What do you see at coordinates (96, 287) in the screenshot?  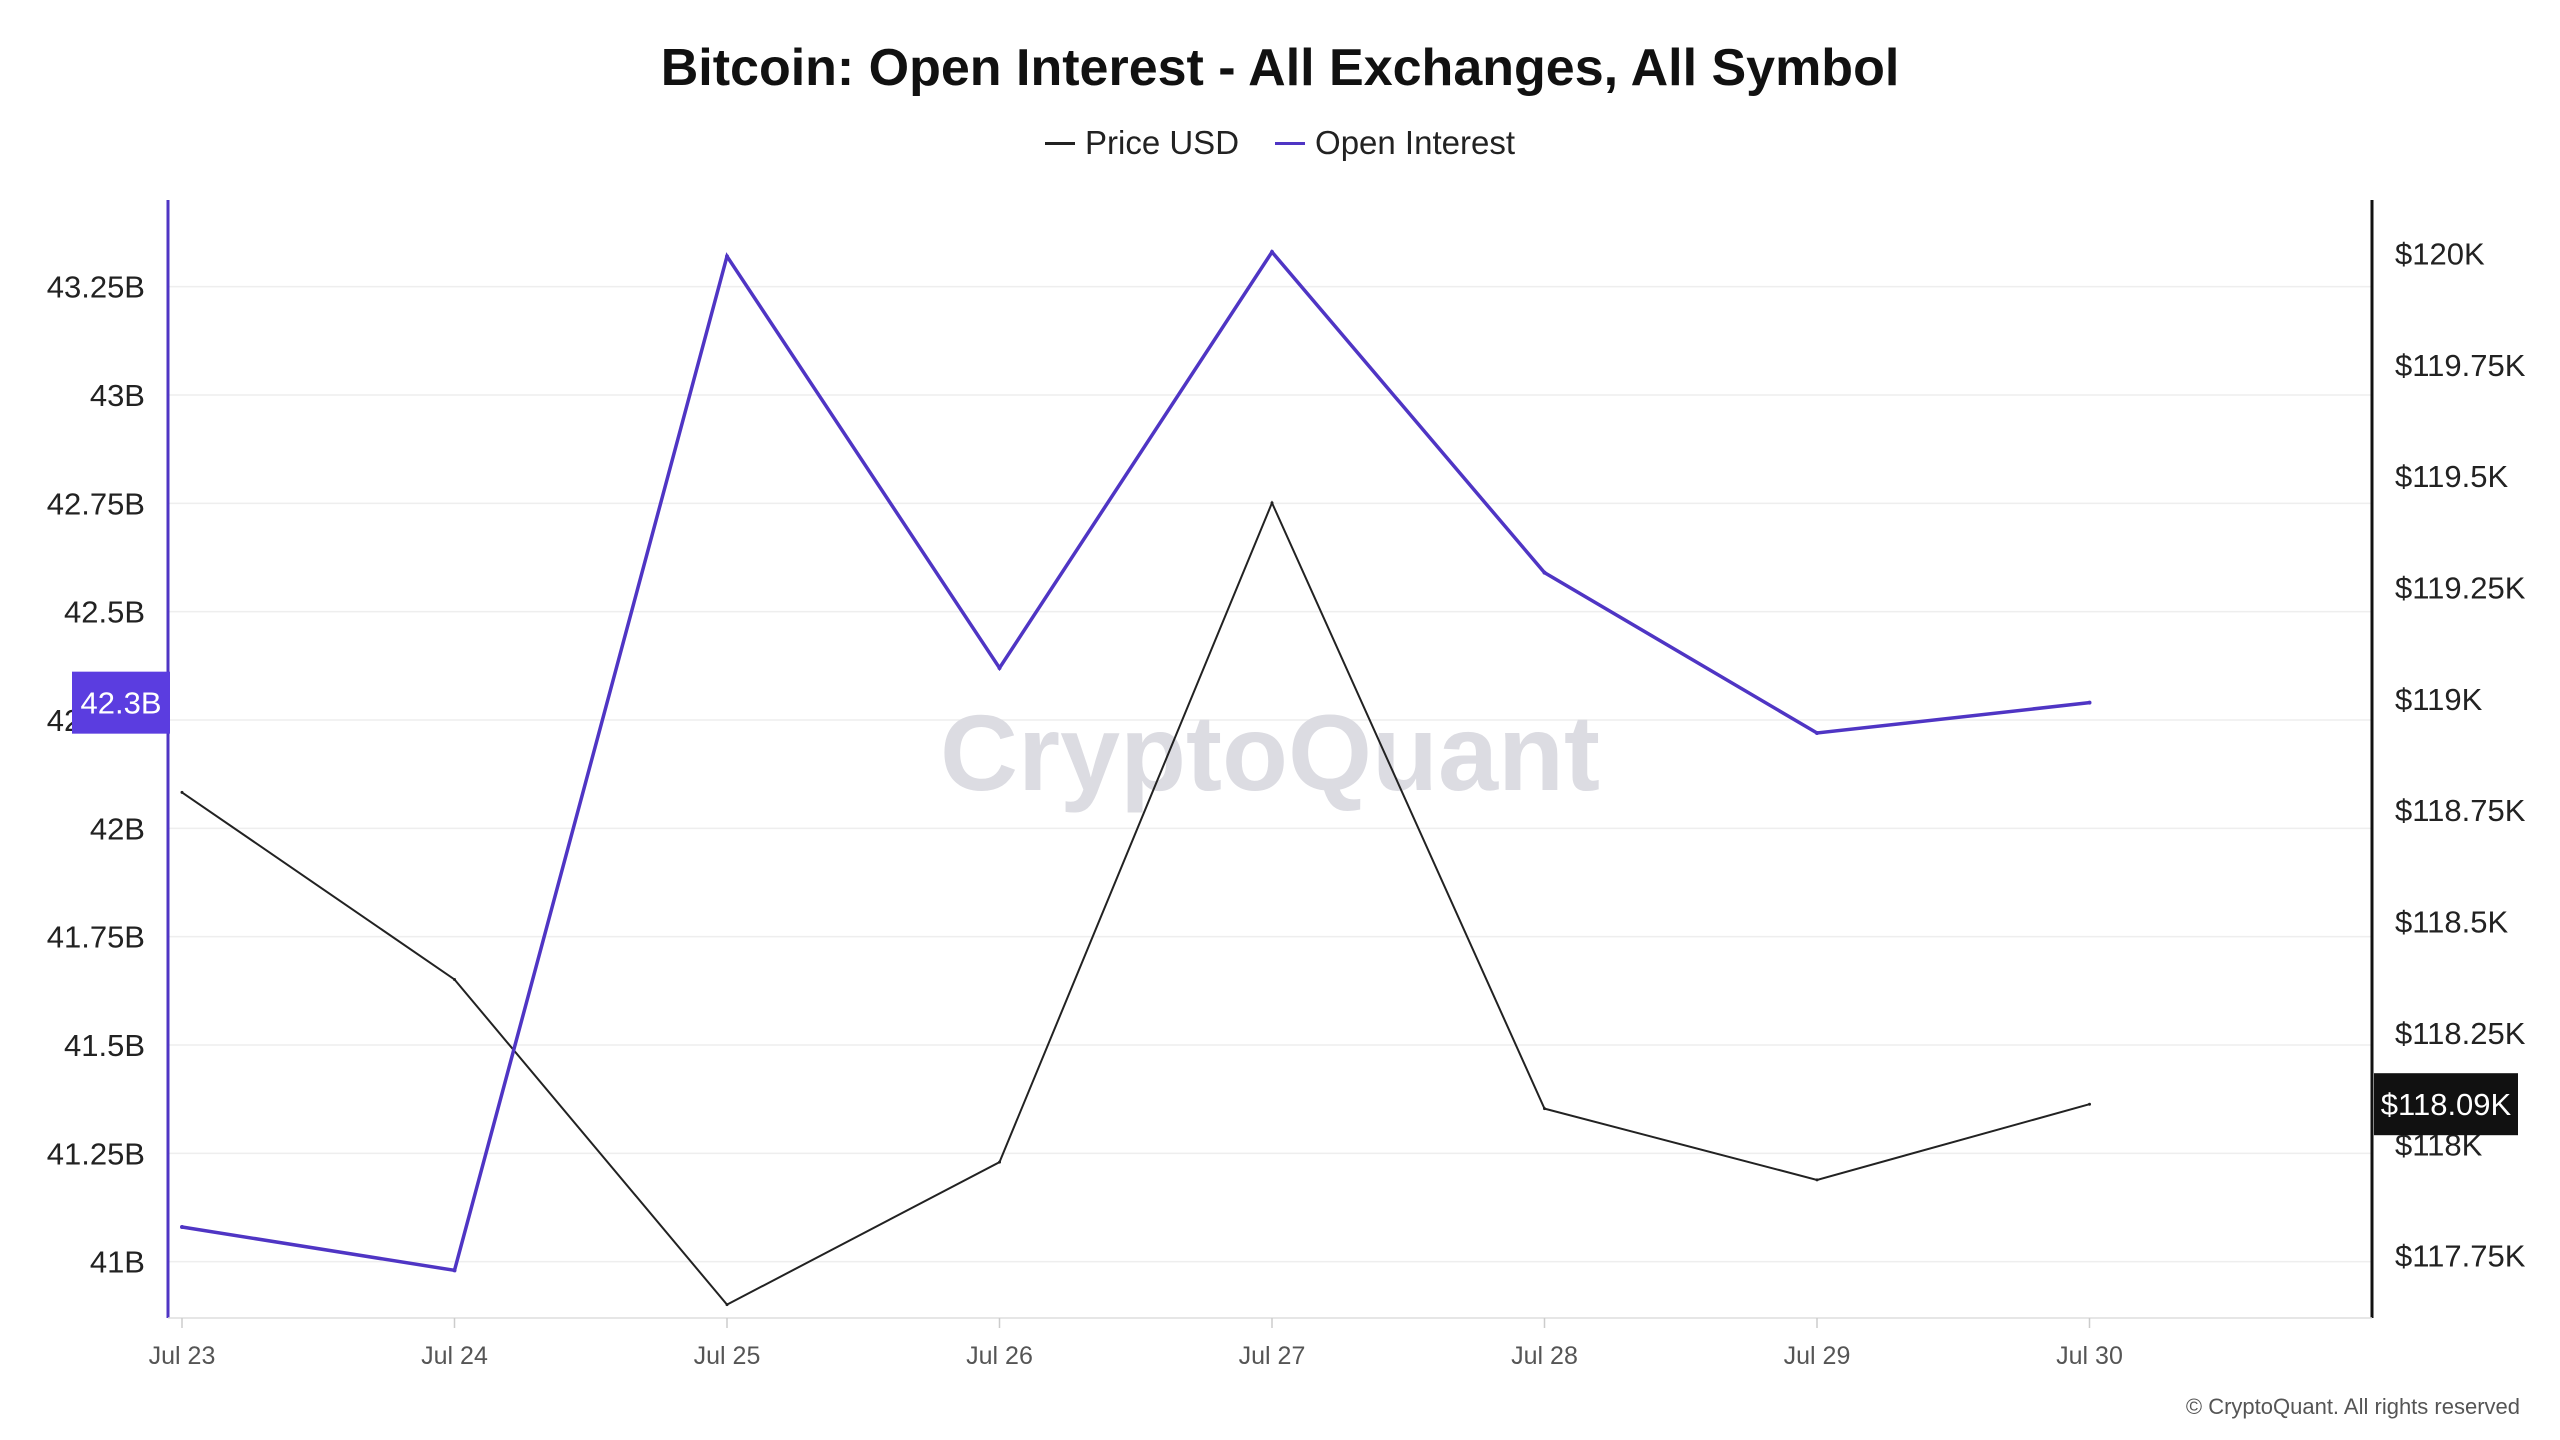 I see `left-tick-label: 43.25B` at bounding box center [96, 287].